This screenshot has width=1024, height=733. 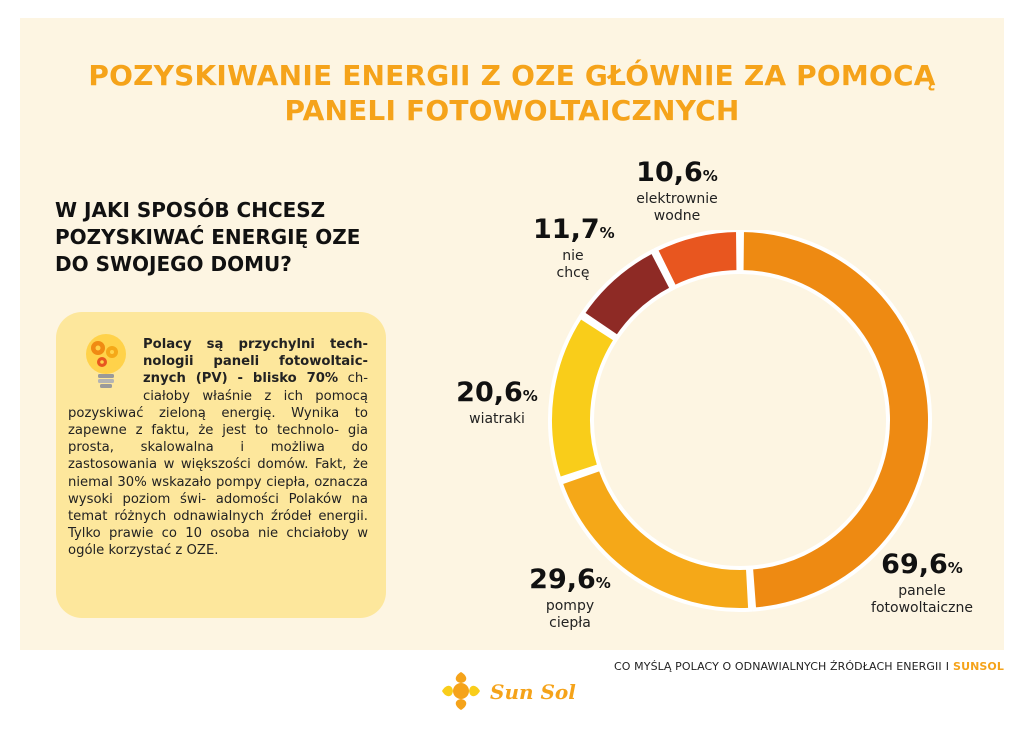 What do you see at coordinates (627, 294) in the screenshot?
I see `donut-slice-nie-chcę` at bounding box center [627, 294].